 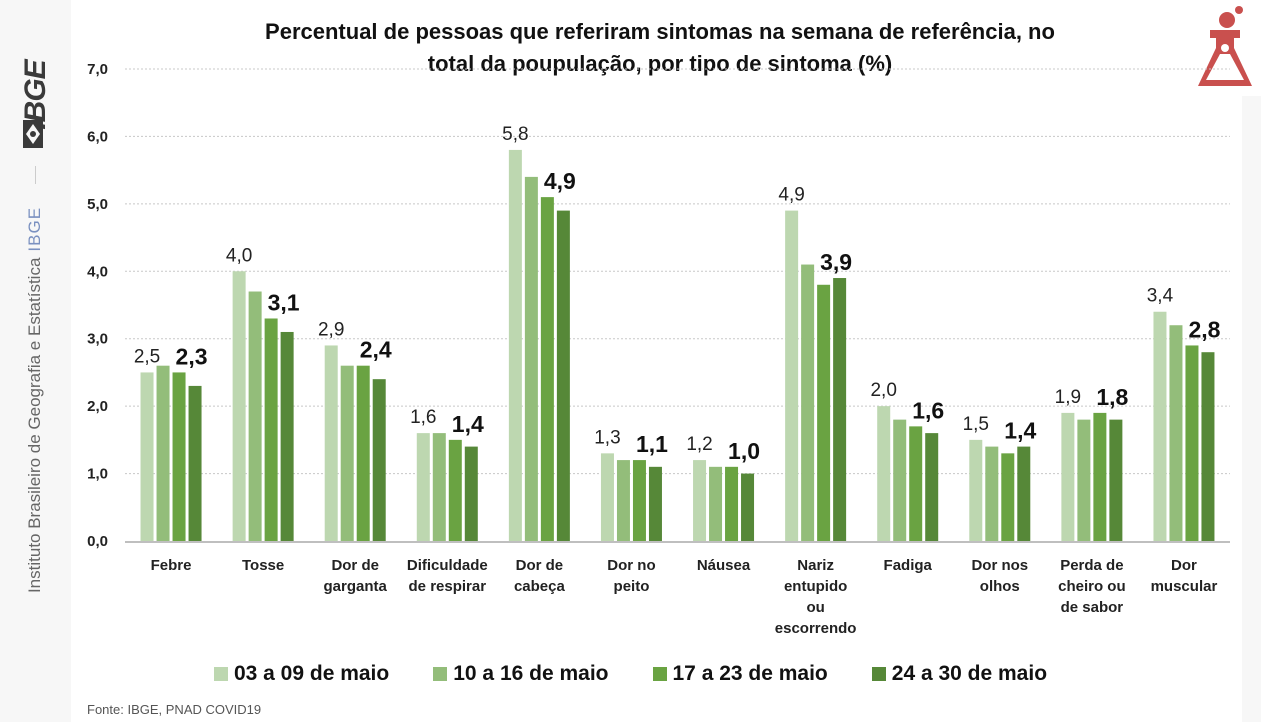 I want to click on flask-icon, so click(x=1225, y=46).